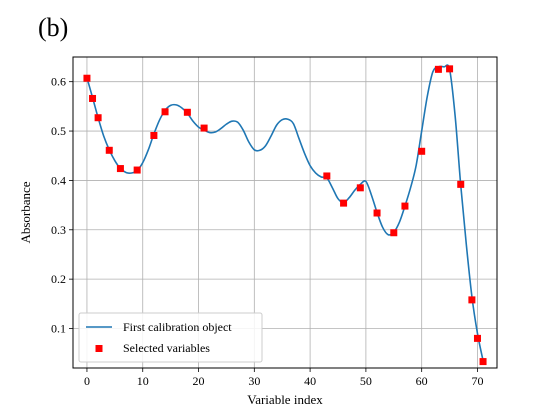  I want to click on x-tick-label: 0, so click(87, 381).